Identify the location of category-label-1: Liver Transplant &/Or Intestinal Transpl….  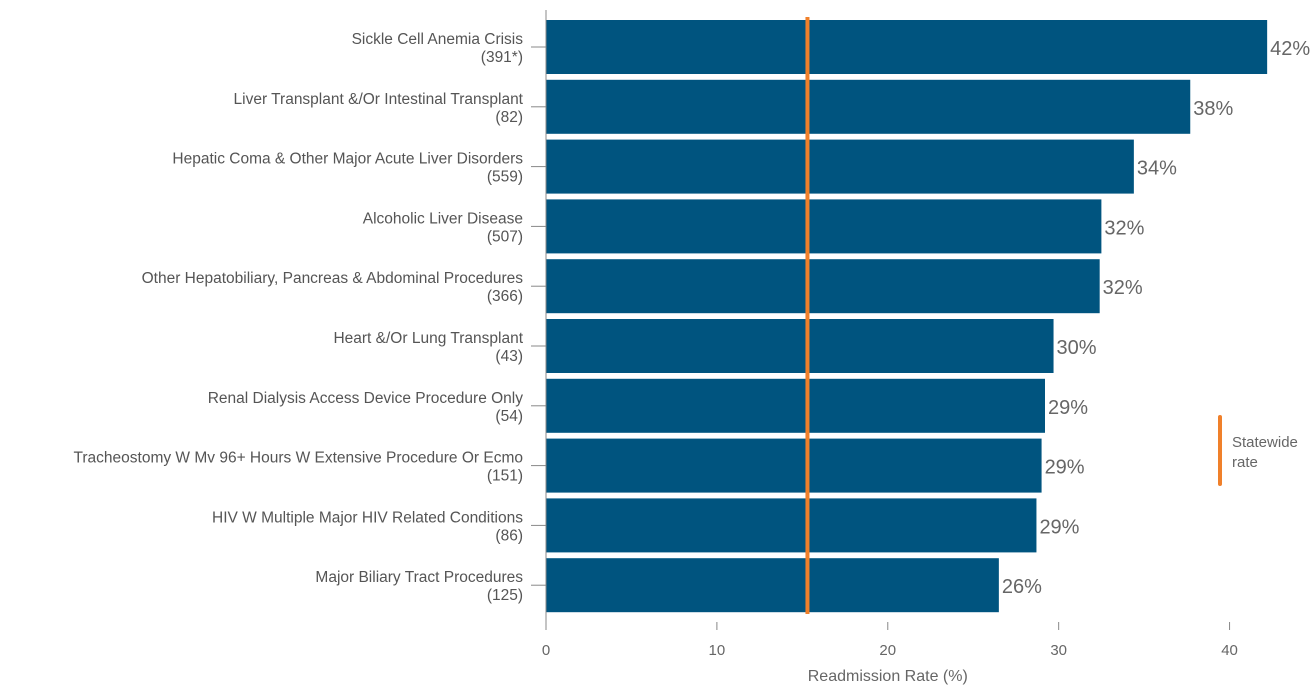
(379, 99).